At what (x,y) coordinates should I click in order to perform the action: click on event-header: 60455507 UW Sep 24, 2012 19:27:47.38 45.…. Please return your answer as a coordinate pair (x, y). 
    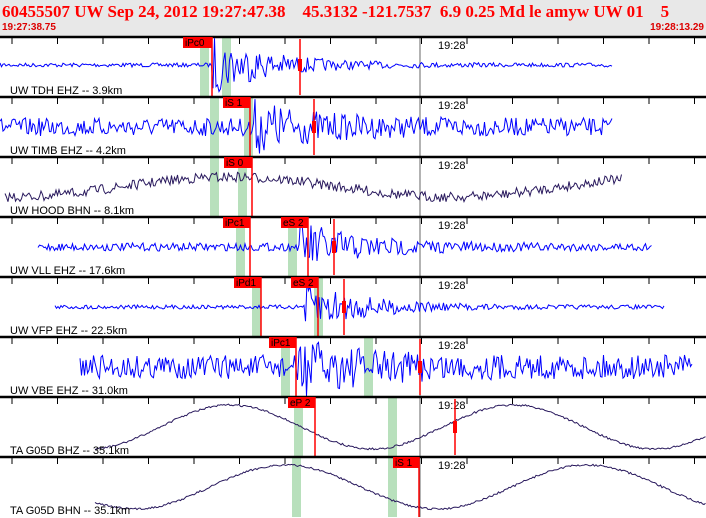
    Looking at the image, I should click on (353, 18).